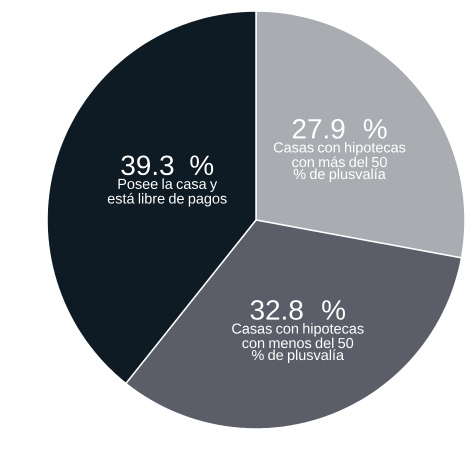 The image size is (473, 450). Describe the element at coordinates (167, 192) in the screenshot. I see `slice-label: Posee la casa y está libre de pagos` at that location.